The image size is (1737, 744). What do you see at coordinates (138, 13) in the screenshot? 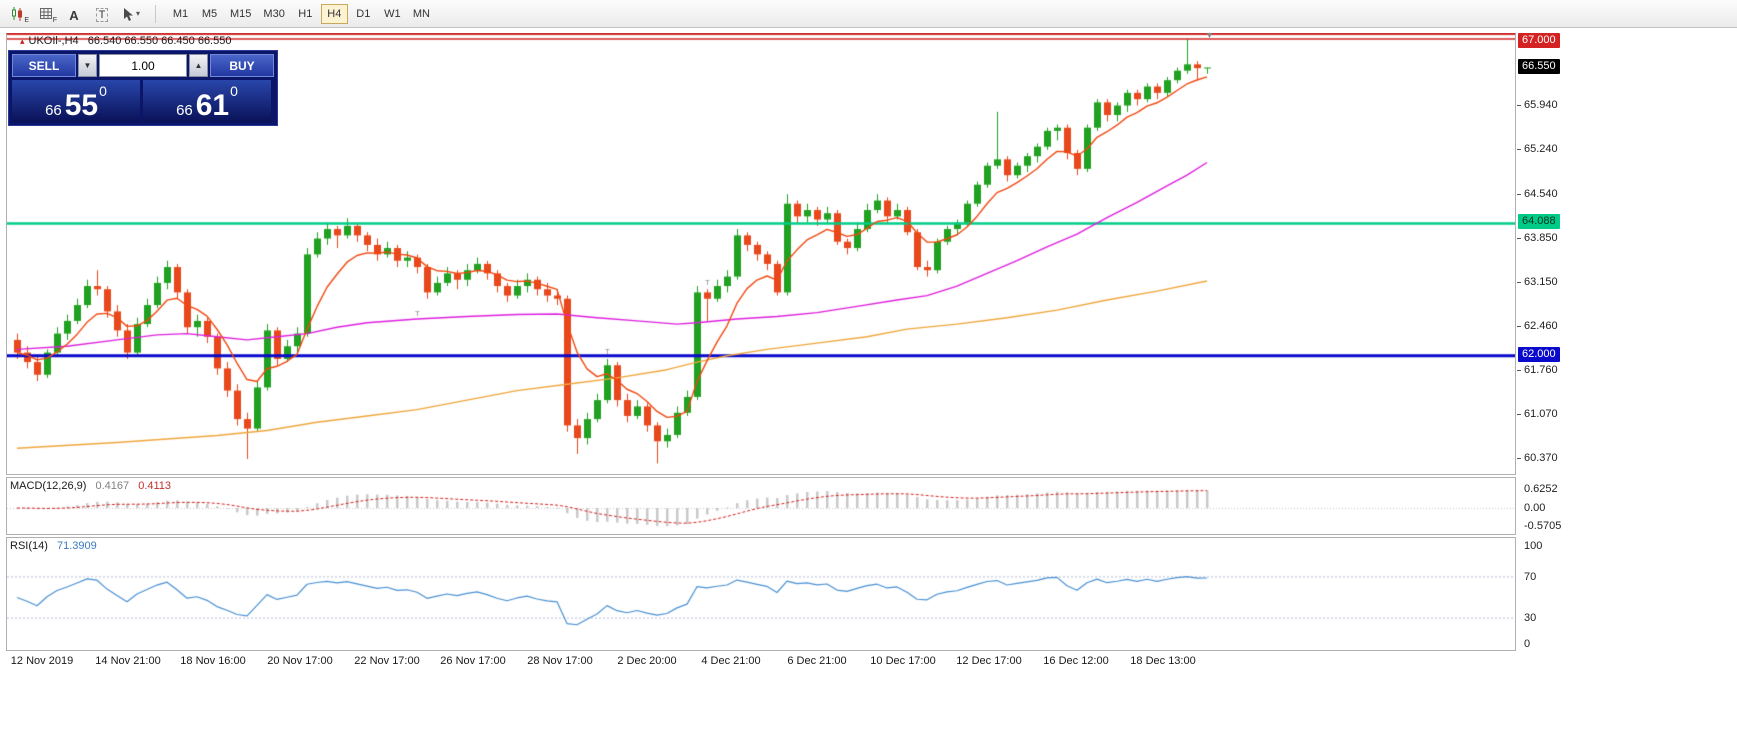
I see `chevron-down-icon: ▾` at bounding box center [138, 13].